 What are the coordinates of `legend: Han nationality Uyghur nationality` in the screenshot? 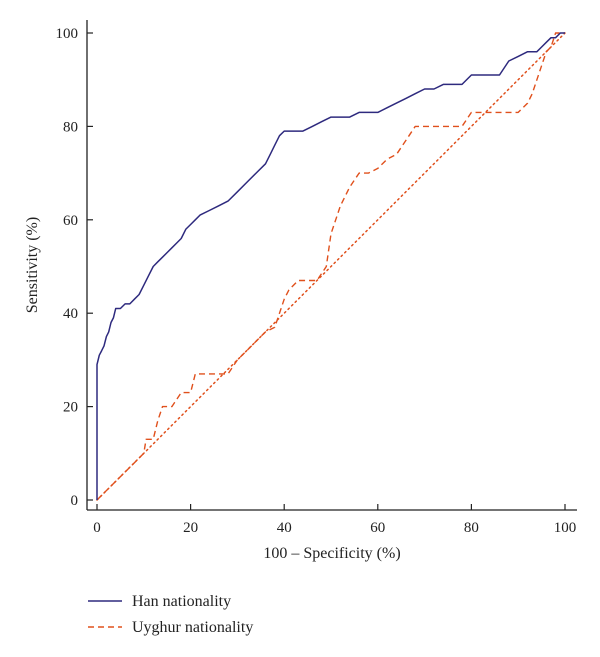 It's located at (170, 614).